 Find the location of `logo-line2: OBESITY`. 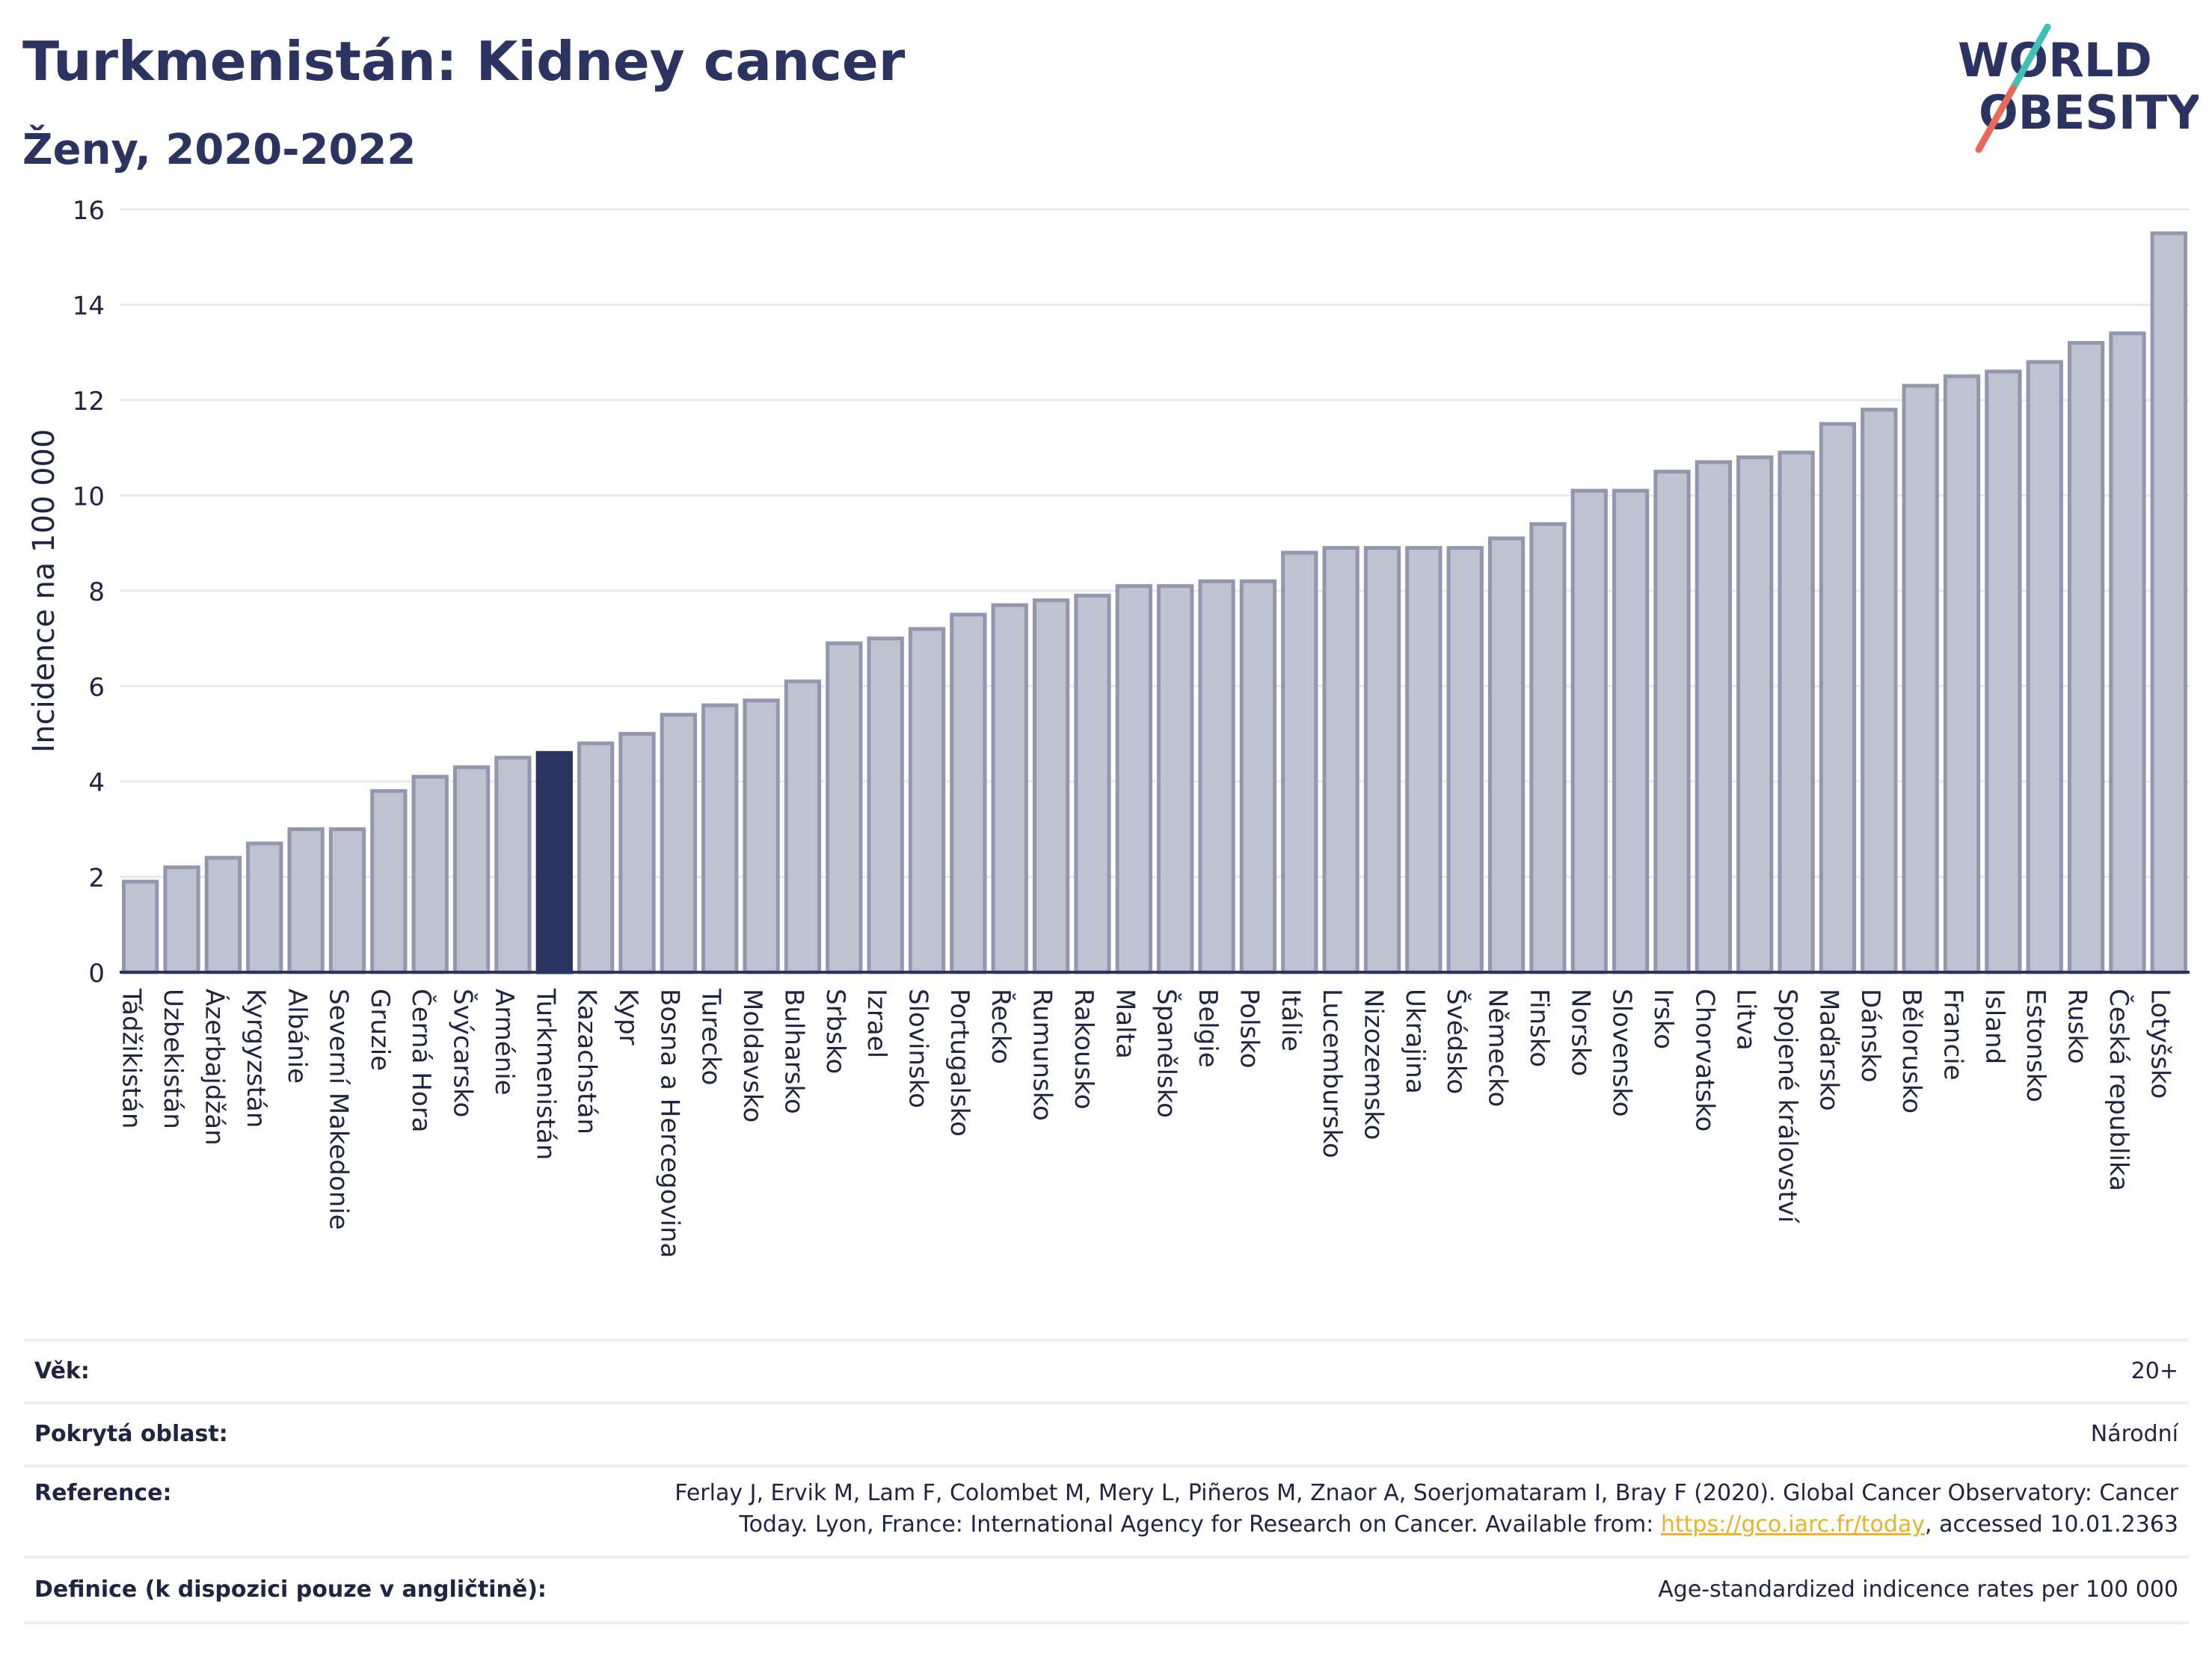

logo-line2: OBESITY is located at coordinates (2089, 112).